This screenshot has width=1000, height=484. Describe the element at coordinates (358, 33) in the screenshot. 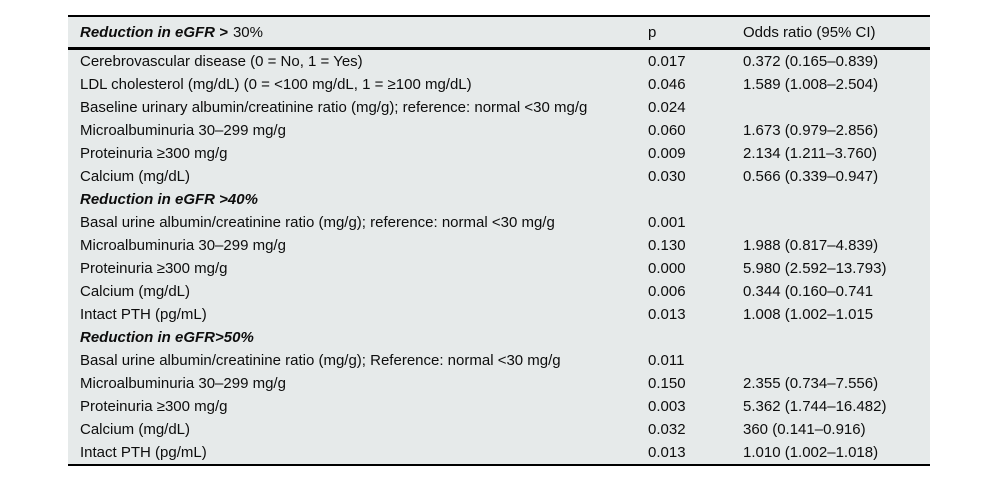

I see `table-title-cell: Reduction in eGFR >30%` at that location.